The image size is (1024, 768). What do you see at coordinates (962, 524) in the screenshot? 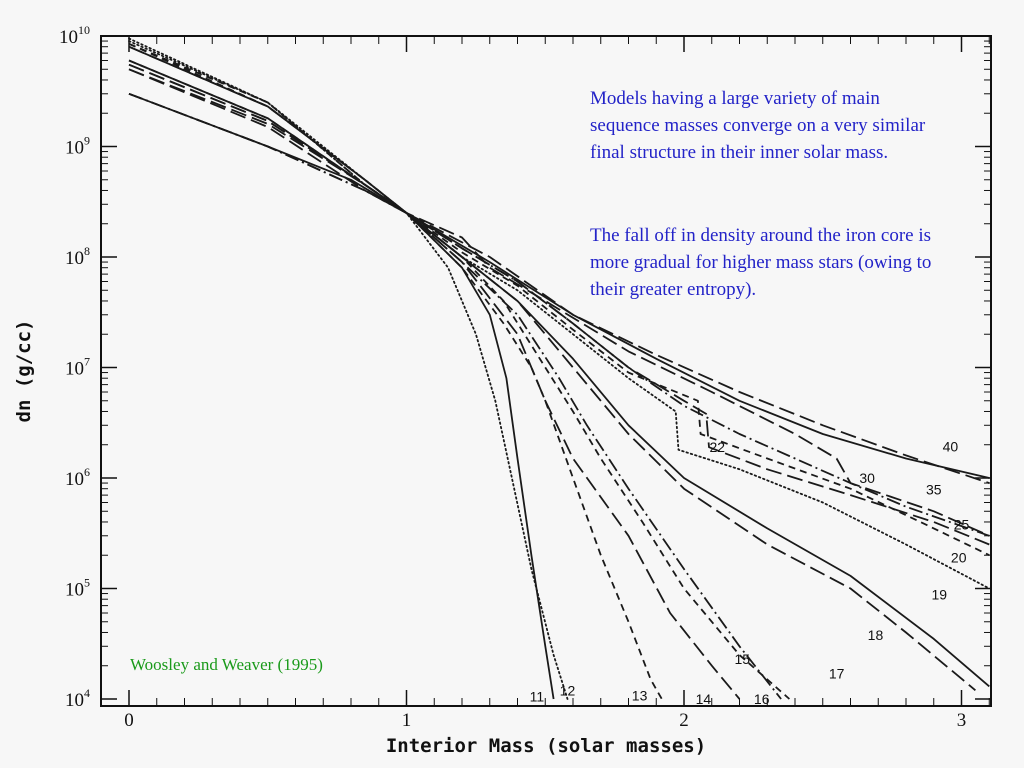
I see `series-label-25: 25` at bounding box center [962, 524].